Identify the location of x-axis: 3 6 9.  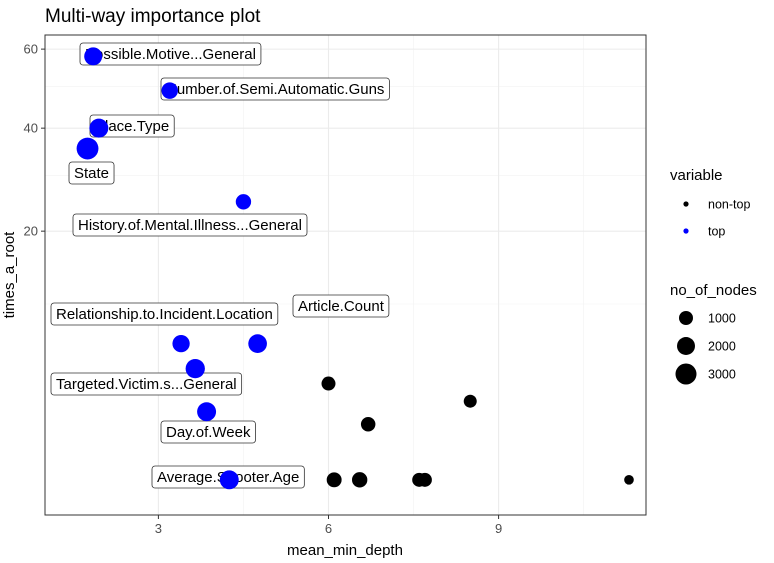
(328, 525).